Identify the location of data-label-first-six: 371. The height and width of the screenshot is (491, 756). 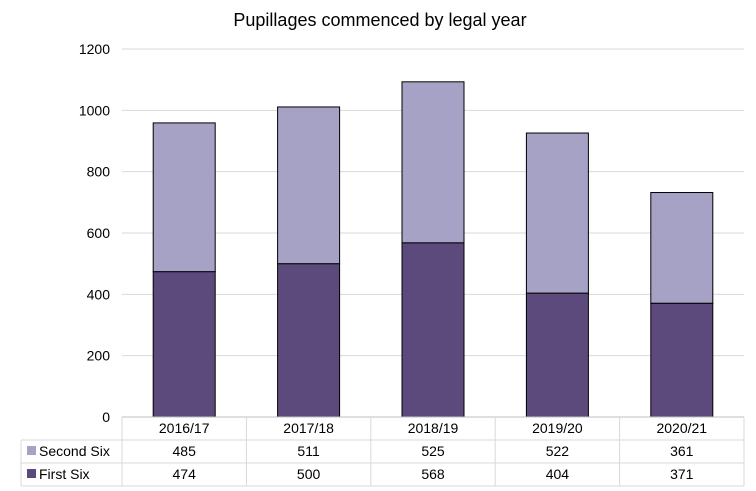
(682, 474).